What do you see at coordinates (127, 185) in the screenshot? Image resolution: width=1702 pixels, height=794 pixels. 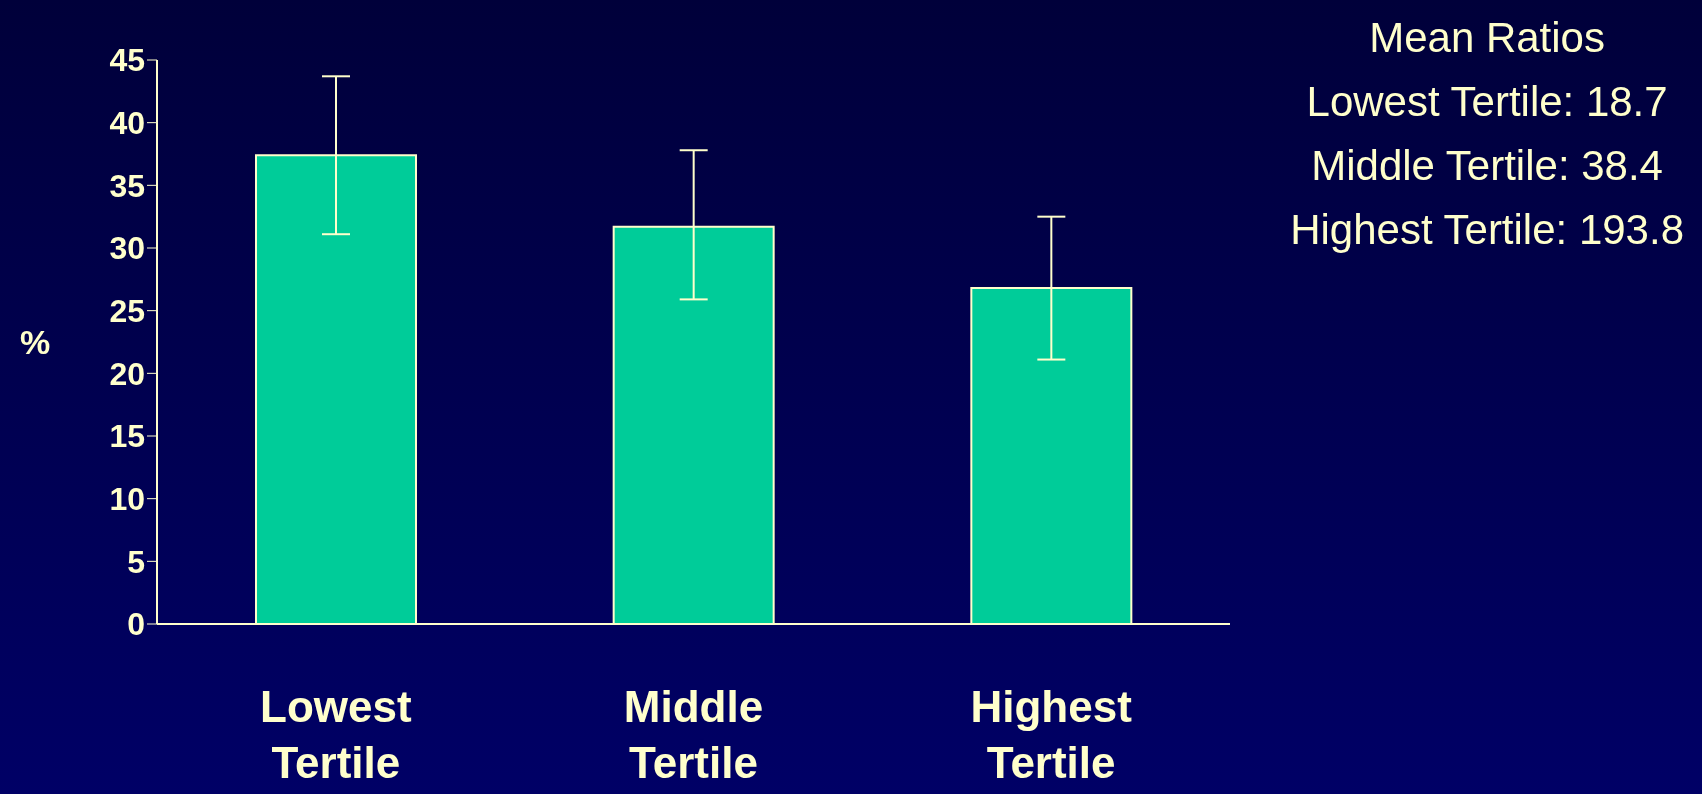 I see `y-tick-label: 35` at bounding box center [127, 185].